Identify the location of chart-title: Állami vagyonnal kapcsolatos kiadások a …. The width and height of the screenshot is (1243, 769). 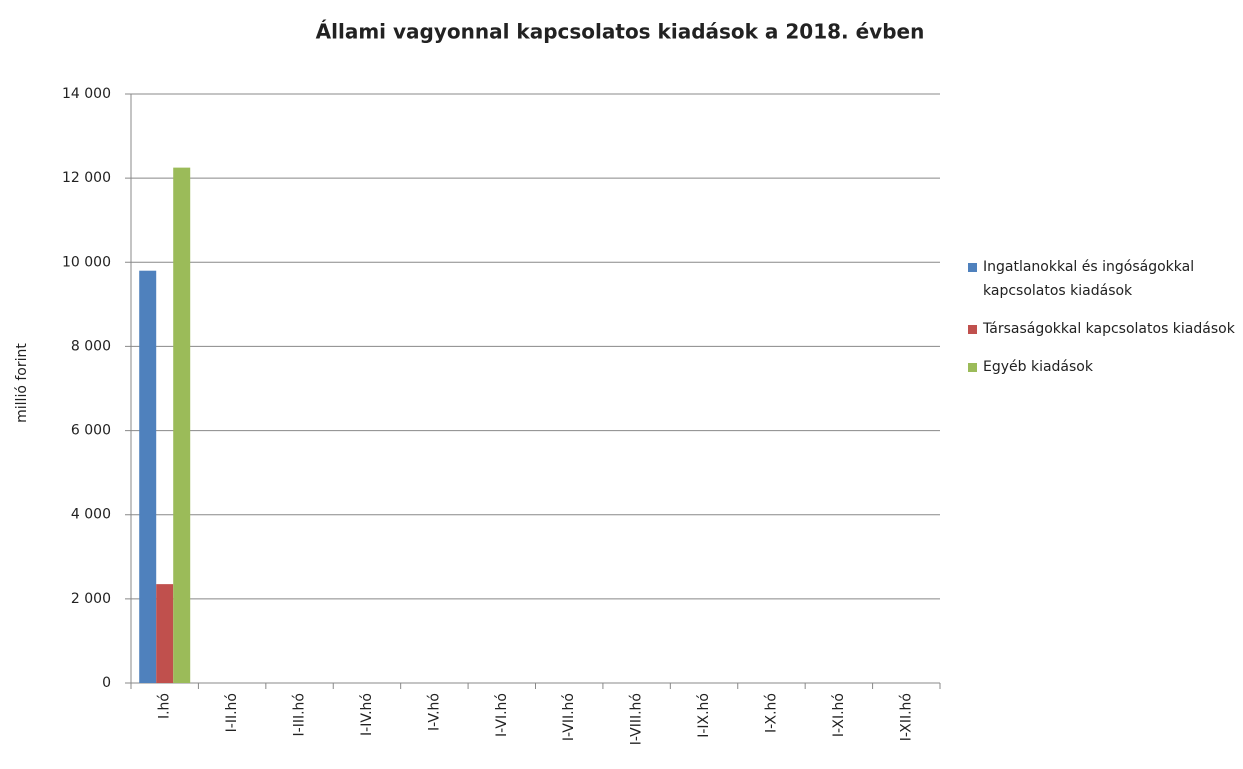
(620, 32).